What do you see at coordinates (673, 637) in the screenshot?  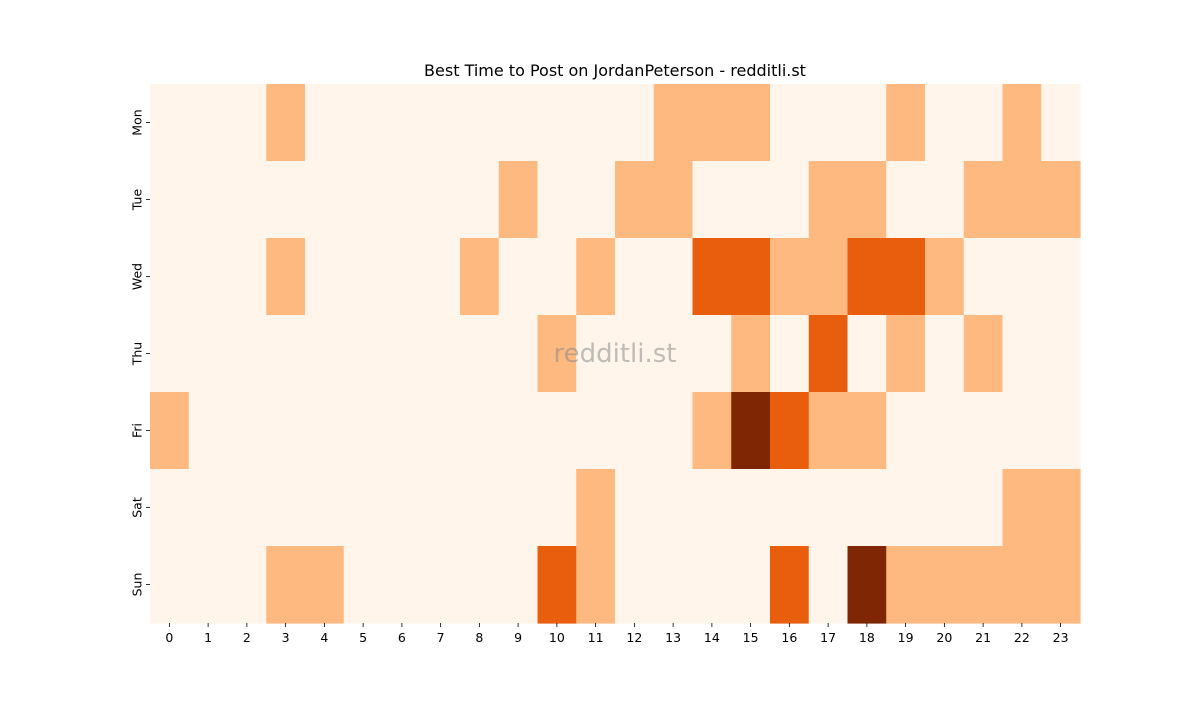 I see `x-tick-label: 13` at bounding box center [673, 637].